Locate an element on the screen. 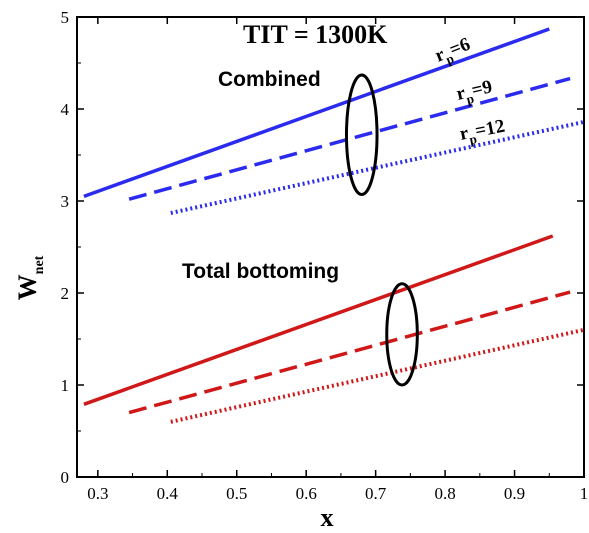 The width and height of the screenshot is (589, 533). series-line-combined-rp12 is located at coordinates (377, 167).